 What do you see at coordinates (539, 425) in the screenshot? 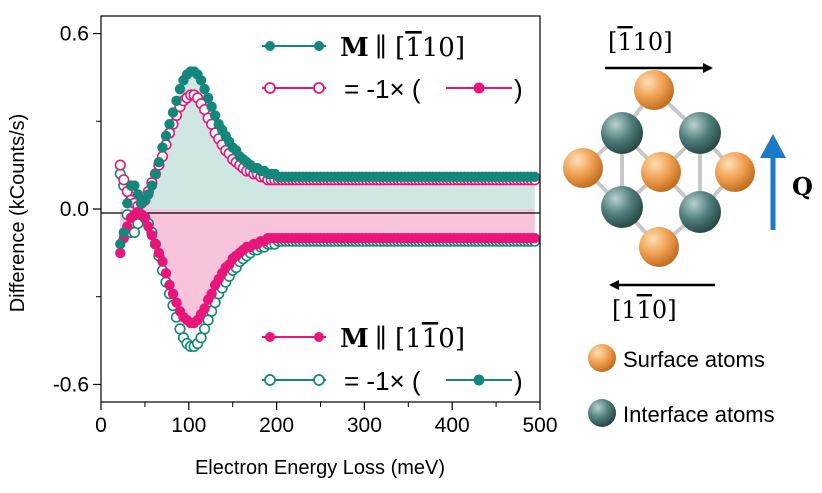
I see `x-tick-label: 500` at bounding box center [539, 425].